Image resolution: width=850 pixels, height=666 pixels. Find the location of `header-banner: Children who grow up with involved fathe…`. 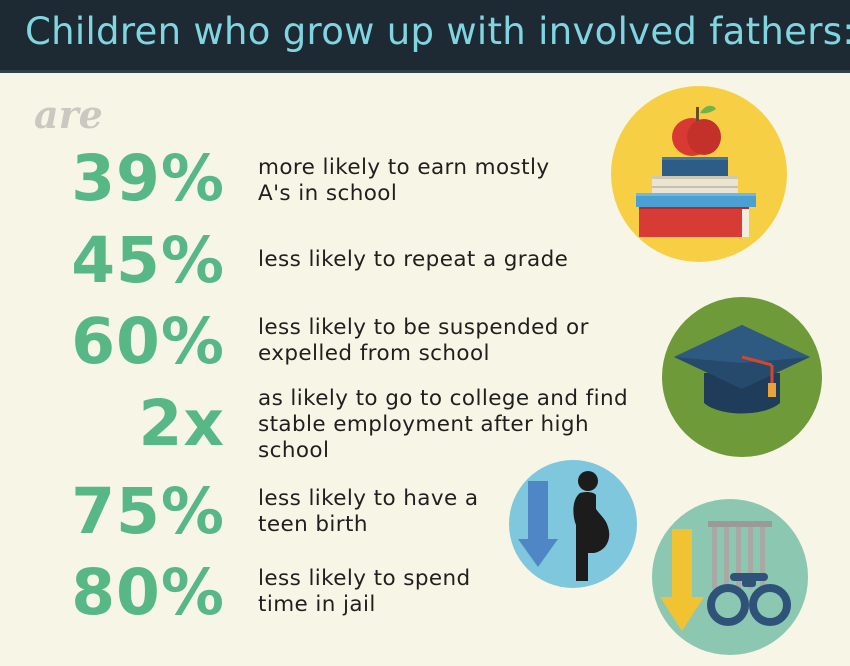

header-banner: Children who grow up with involved fathe… is located at coordinates (425, 36).